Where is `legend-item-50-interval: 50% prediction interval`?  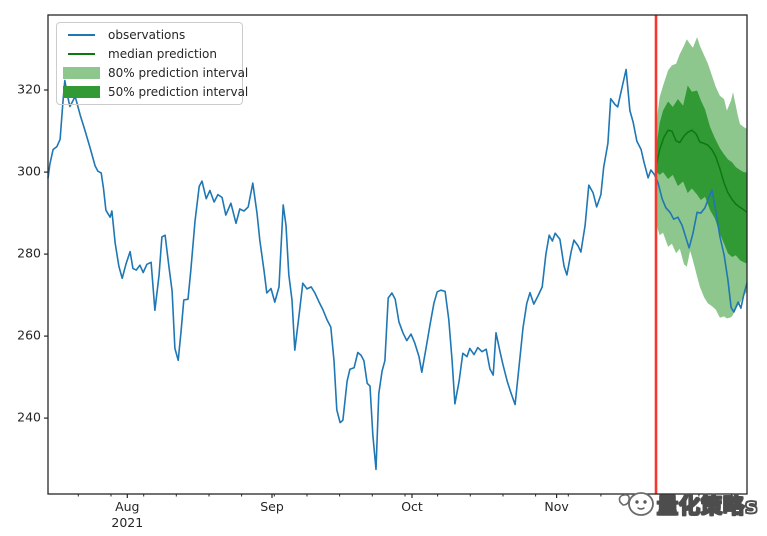
legend-item-50-interval: 50% prediction interval is located at coordinates (155, 91).